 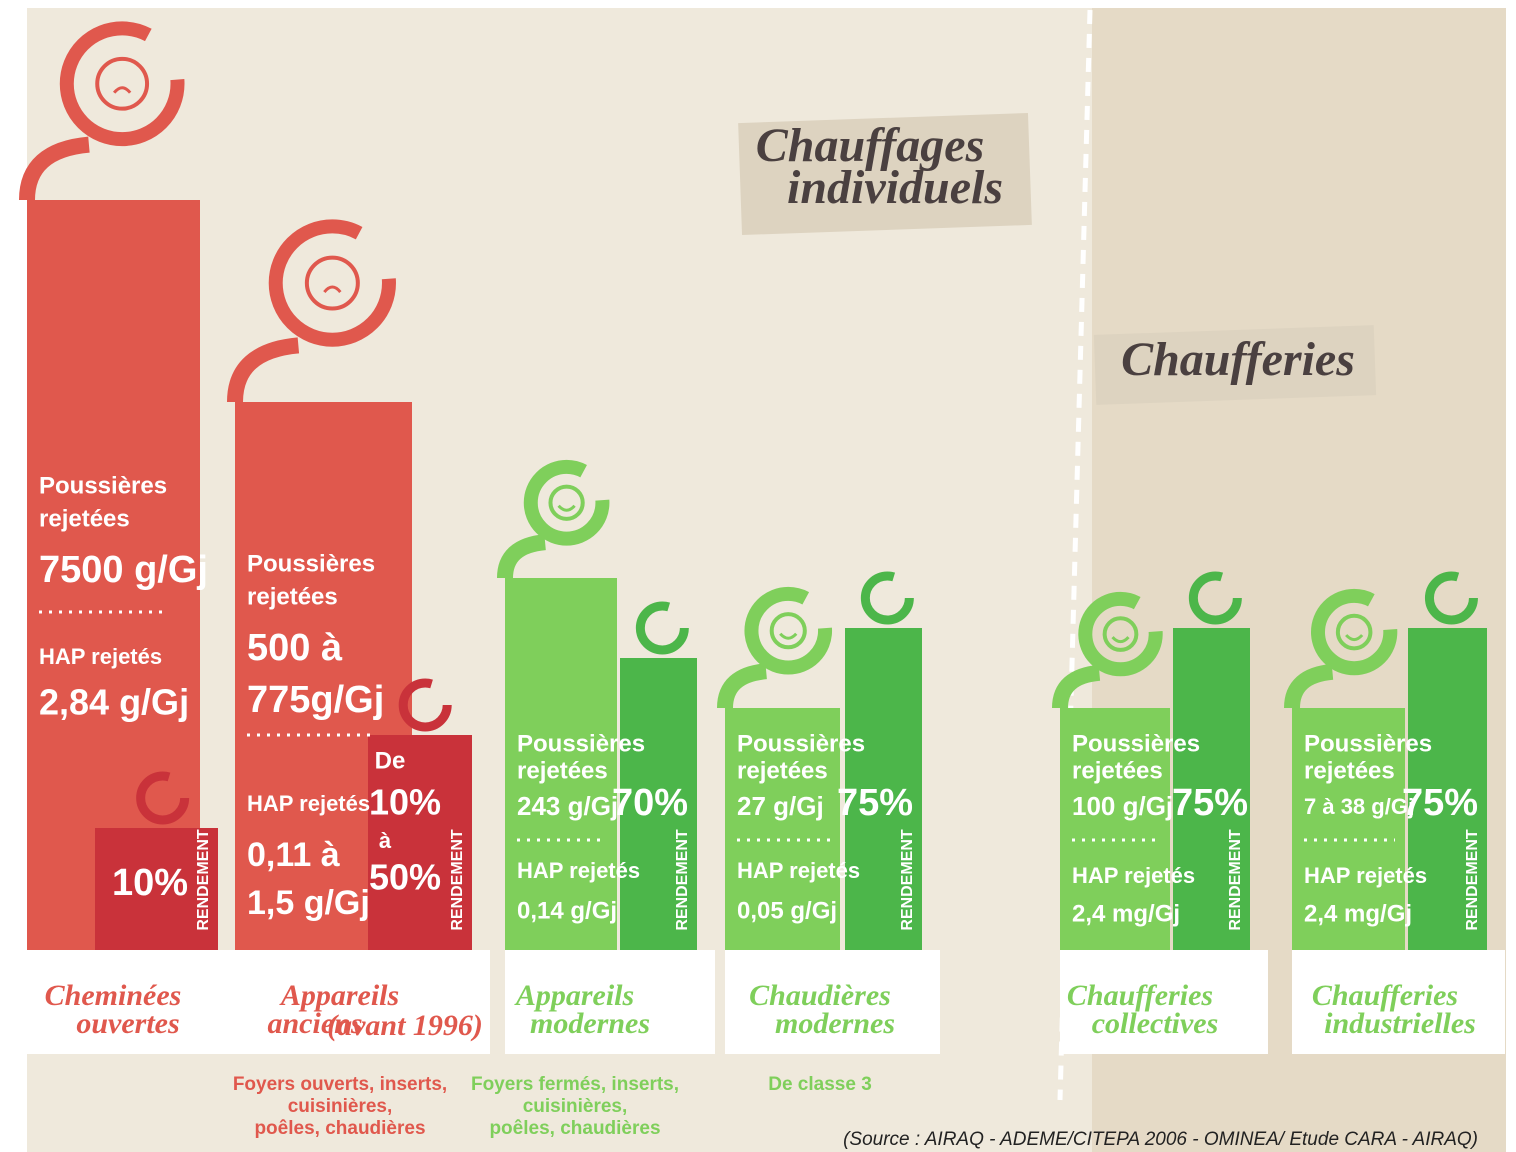 What do you see at coordinates (780, 806) in the screenshot?
I see `dust-value: 27 g/Gj` at bounding box center [780, 806].